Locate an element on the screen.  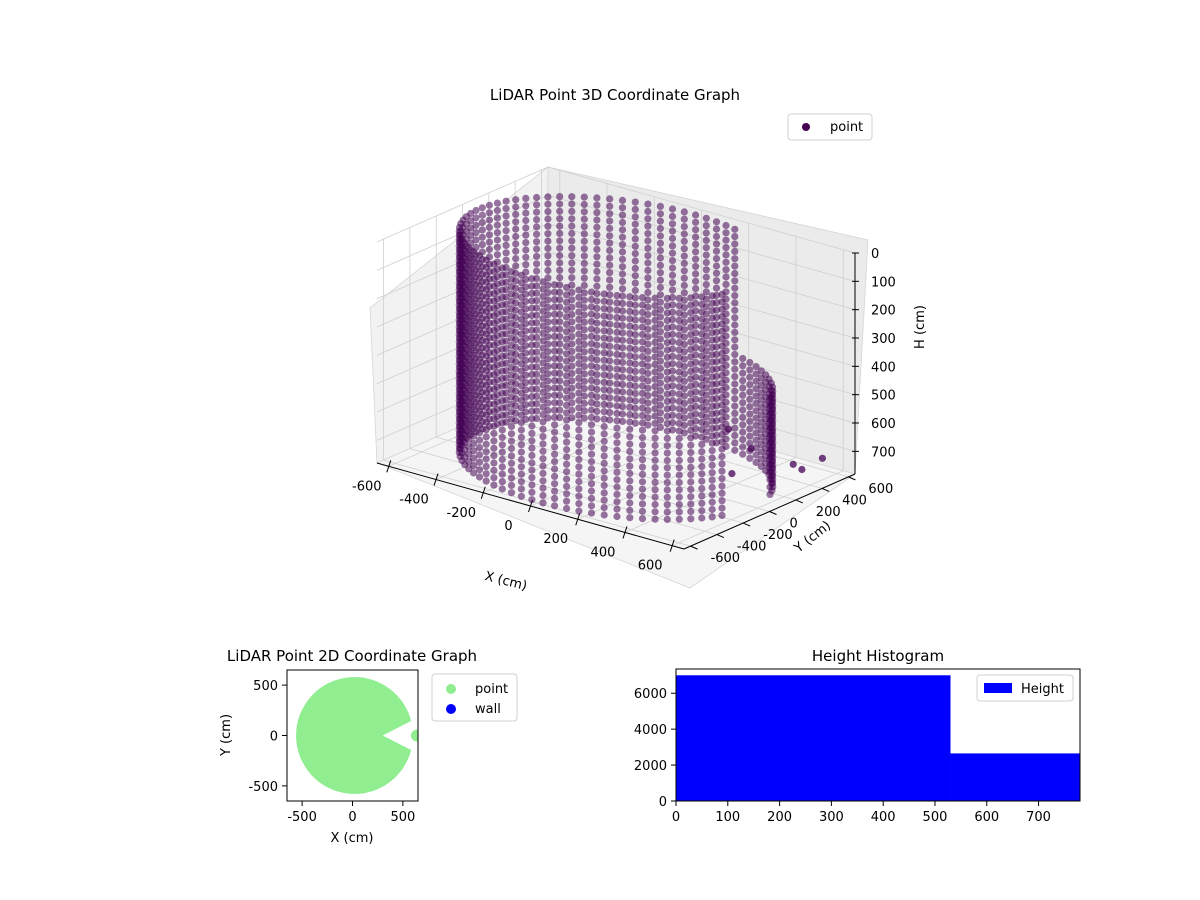
legend-swatch-height is located at coordinates (998, 688).